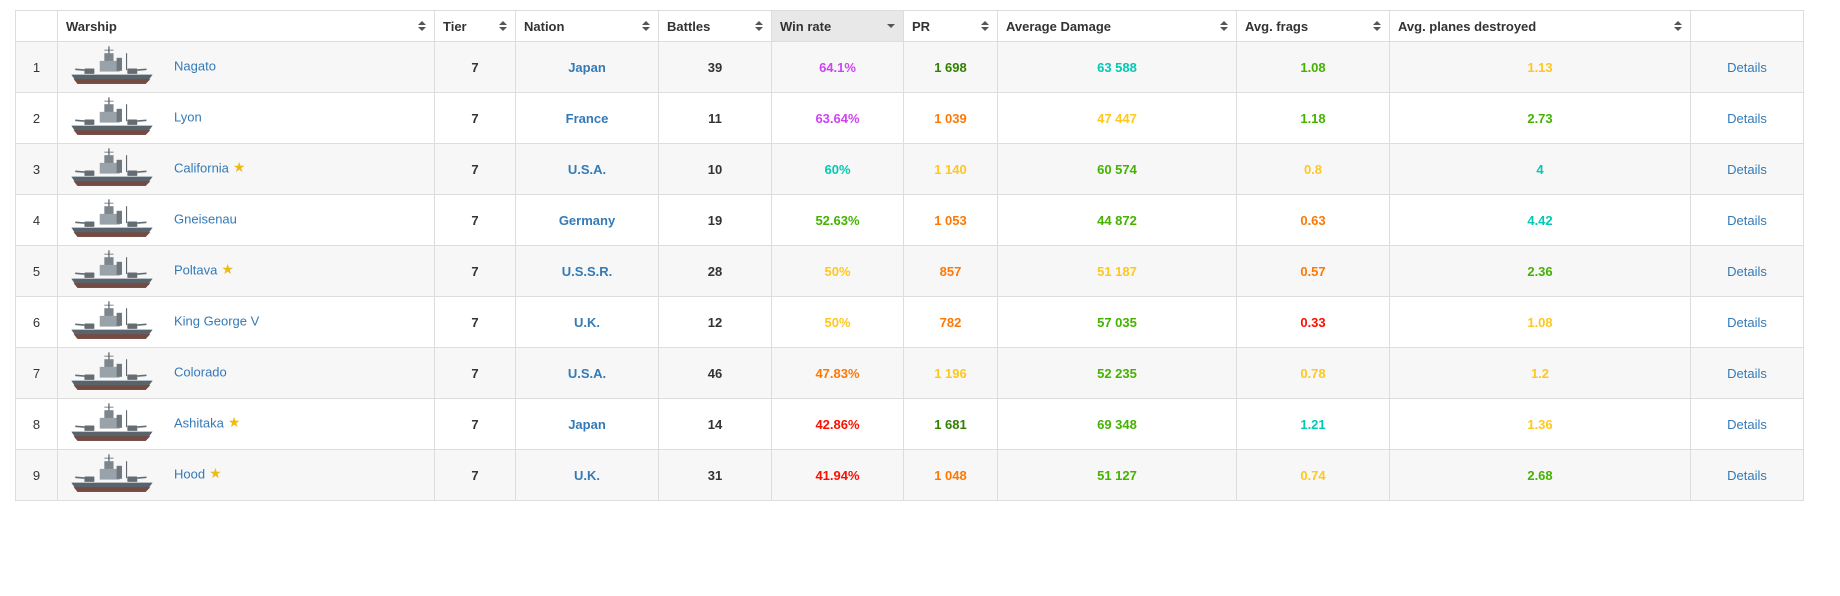 This screenshot has height=596, width=1840. What do you see at coordinates (199, 423) in the screenshot?
I see `warship-link: Ashitaka` at bounding box center [199, 423].